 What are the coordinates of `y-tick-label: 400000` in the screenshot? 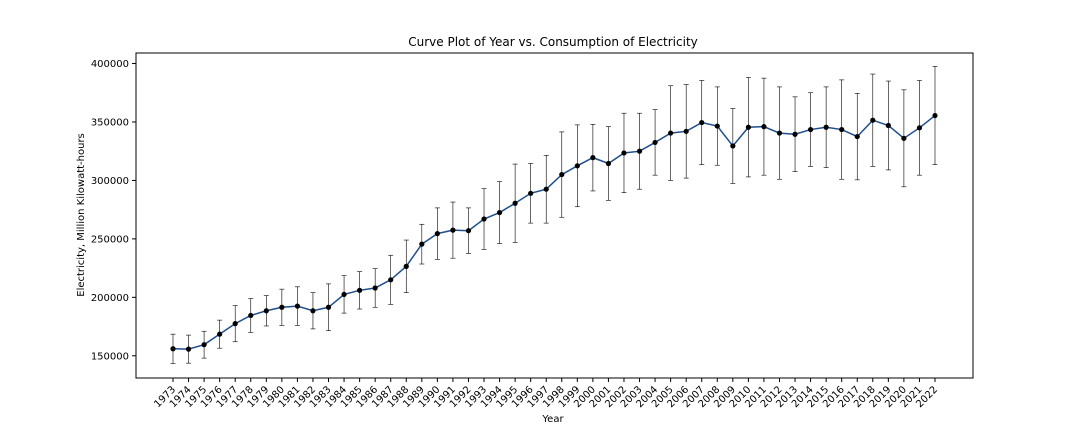 It's located at (110, 64).